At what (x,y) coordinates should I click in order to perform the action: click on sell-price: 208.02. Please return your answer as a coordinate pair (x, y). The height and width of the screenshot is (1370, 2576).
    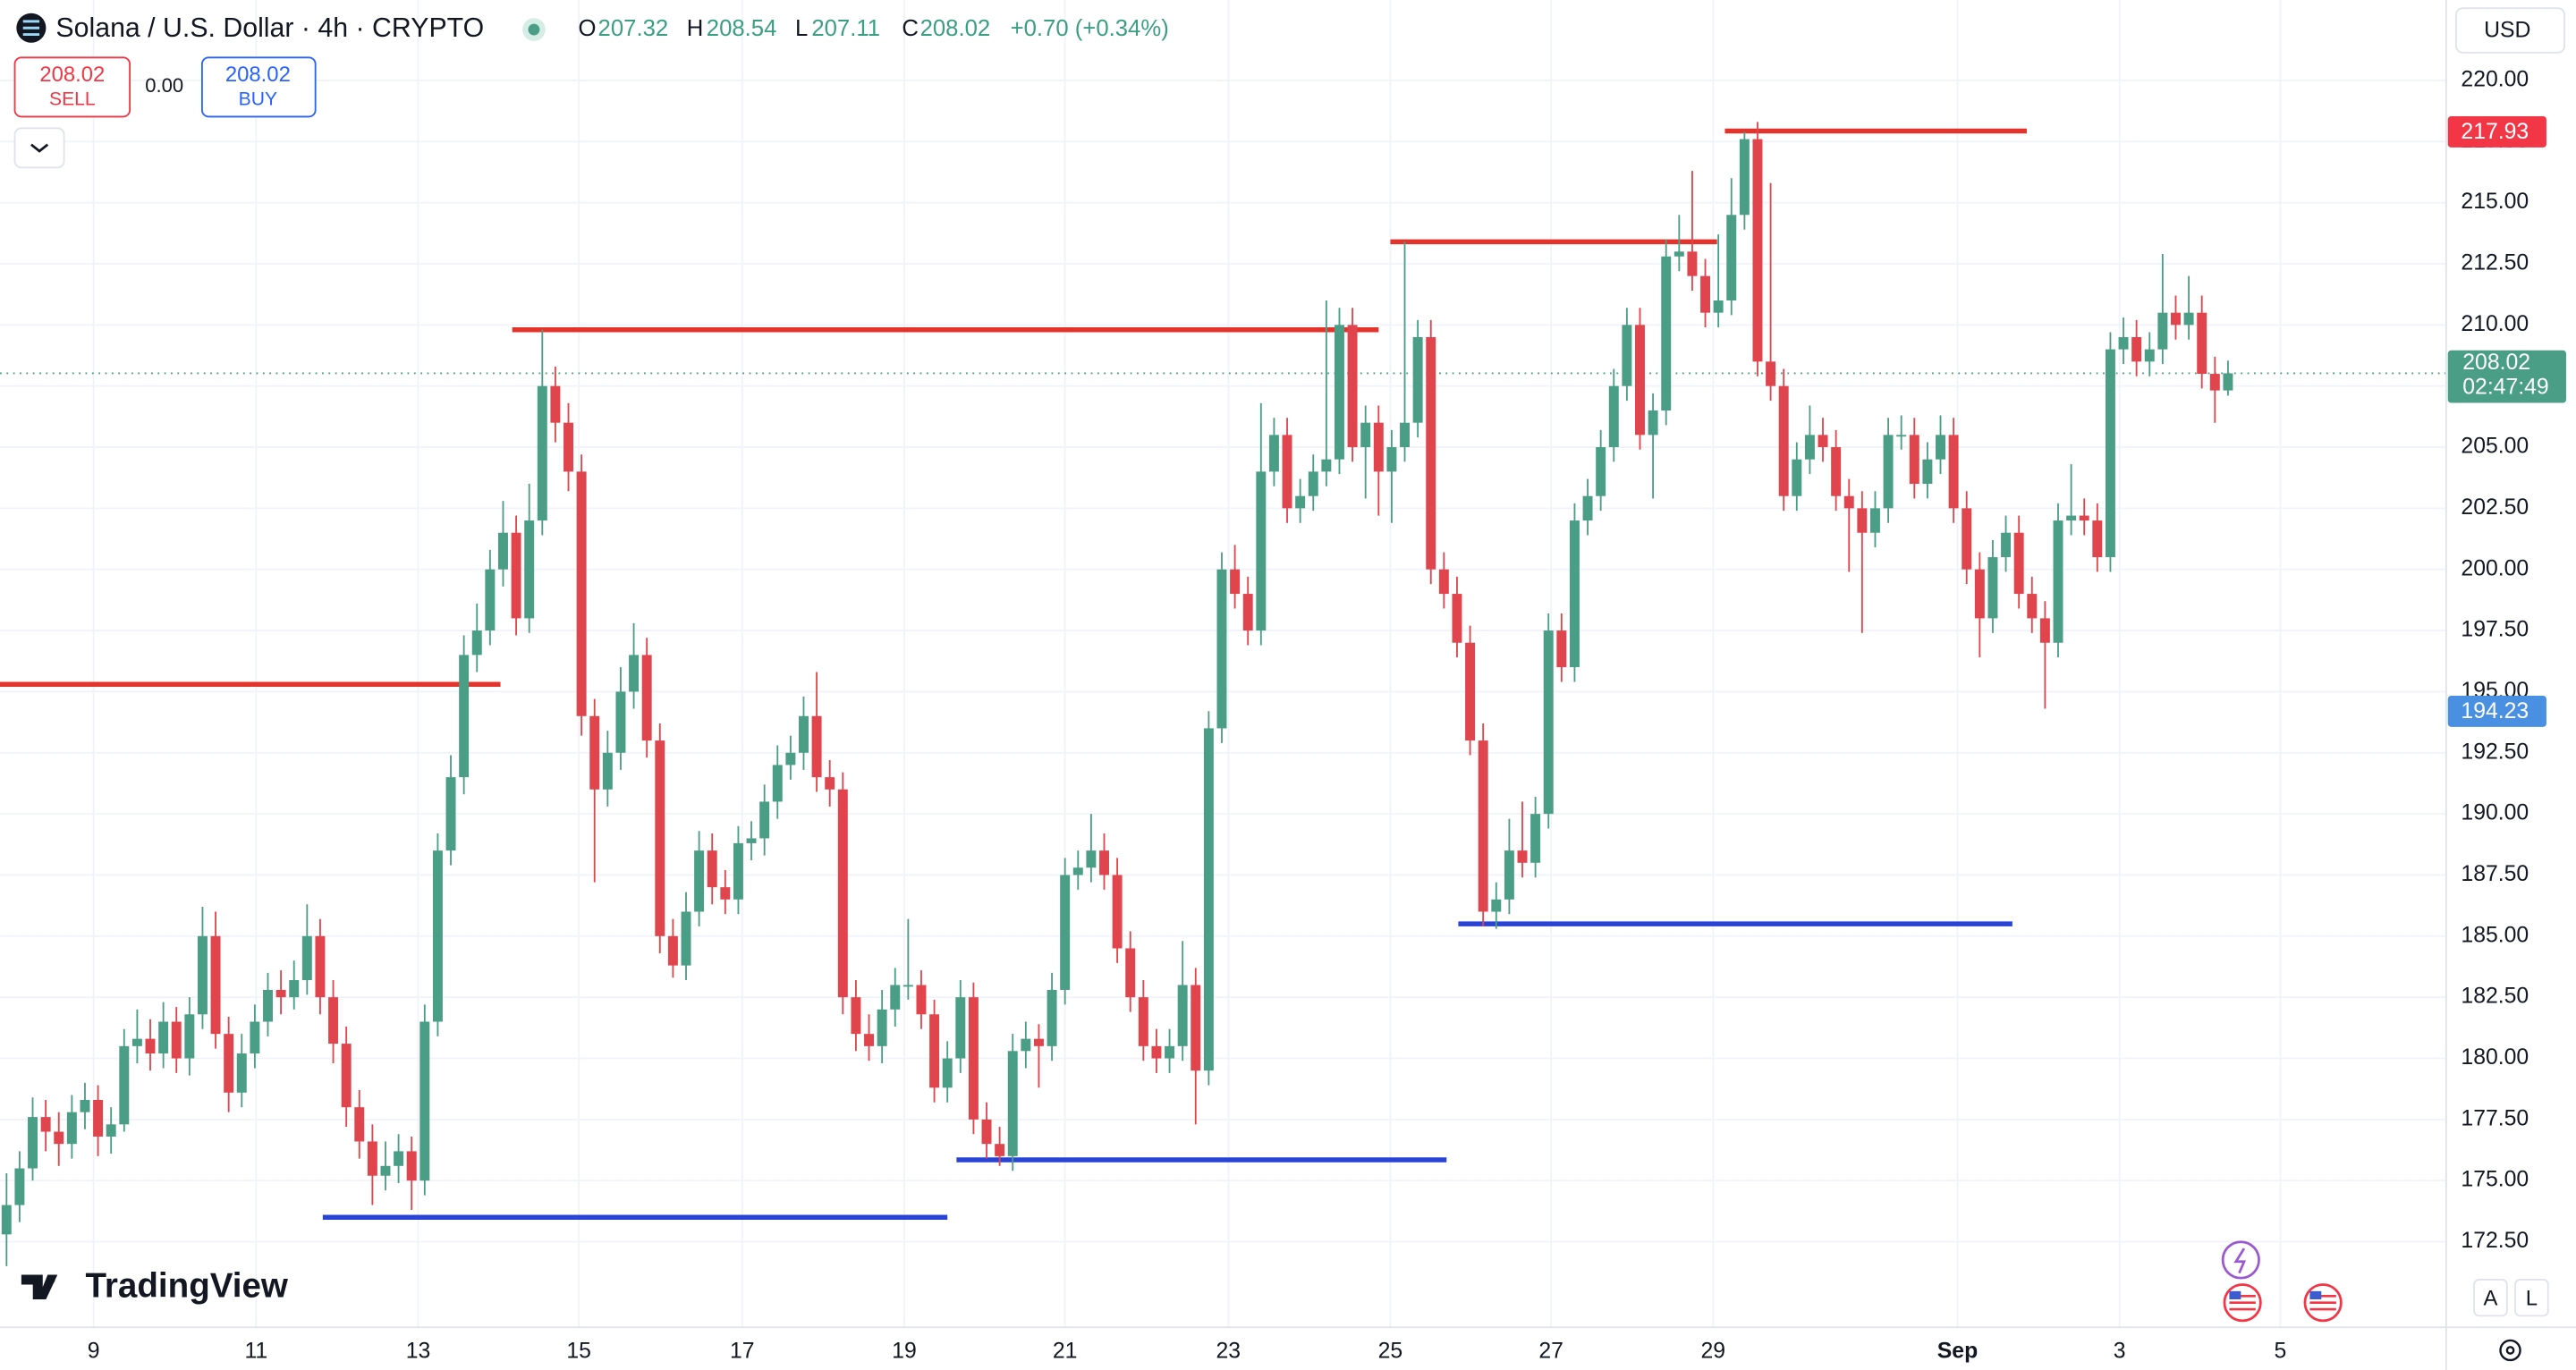
    Looking at the image, I should click on (72, 75).